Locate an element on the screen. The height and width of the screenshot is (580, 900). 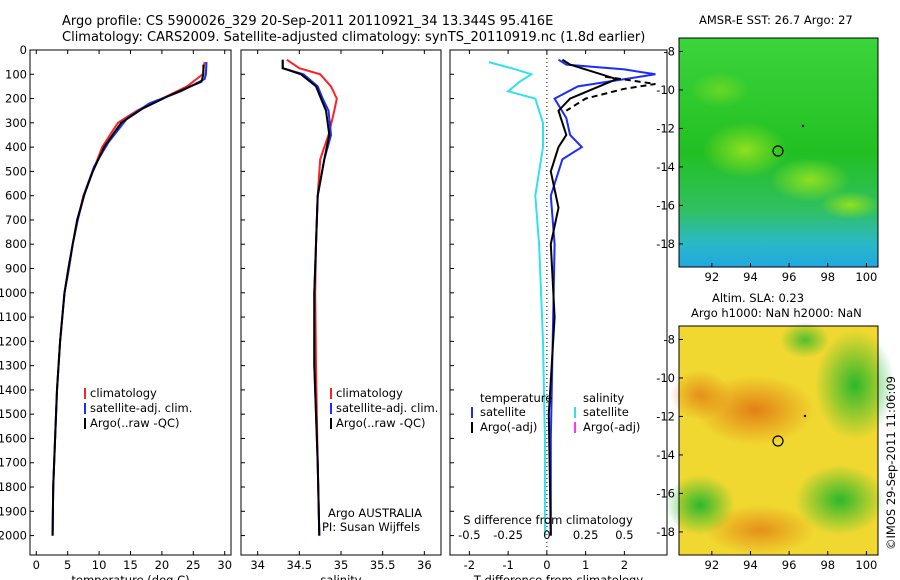
salinity-xlabel: salinity is located at coordinates (340, 576).